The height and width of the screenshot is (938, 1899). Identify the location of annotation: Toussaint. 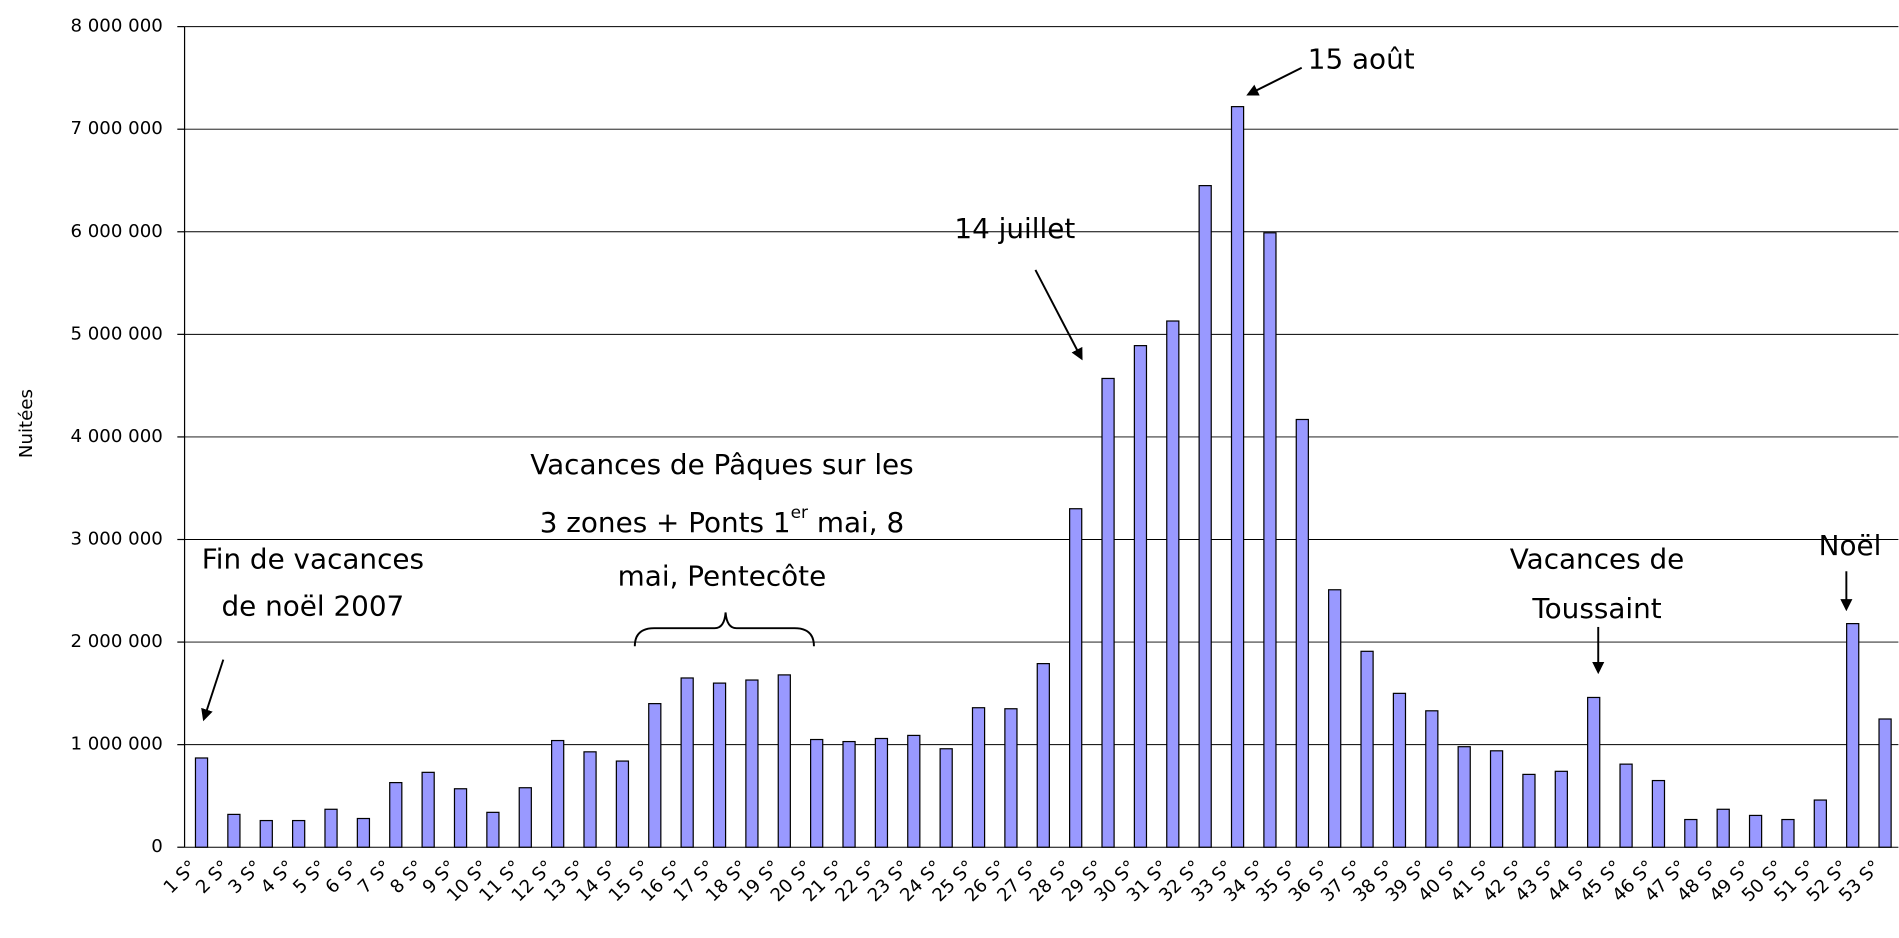
(1596, 608).